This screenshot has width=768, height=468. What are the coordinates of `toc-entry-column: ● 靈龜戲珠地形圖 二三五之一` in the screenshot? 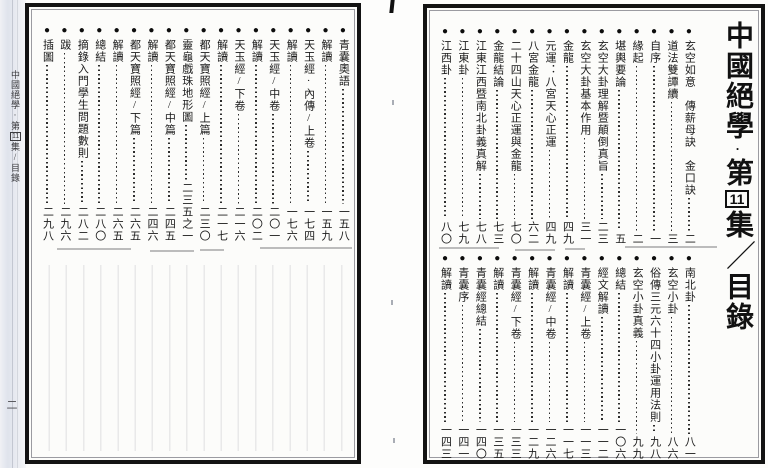 It's located at (186, 134).